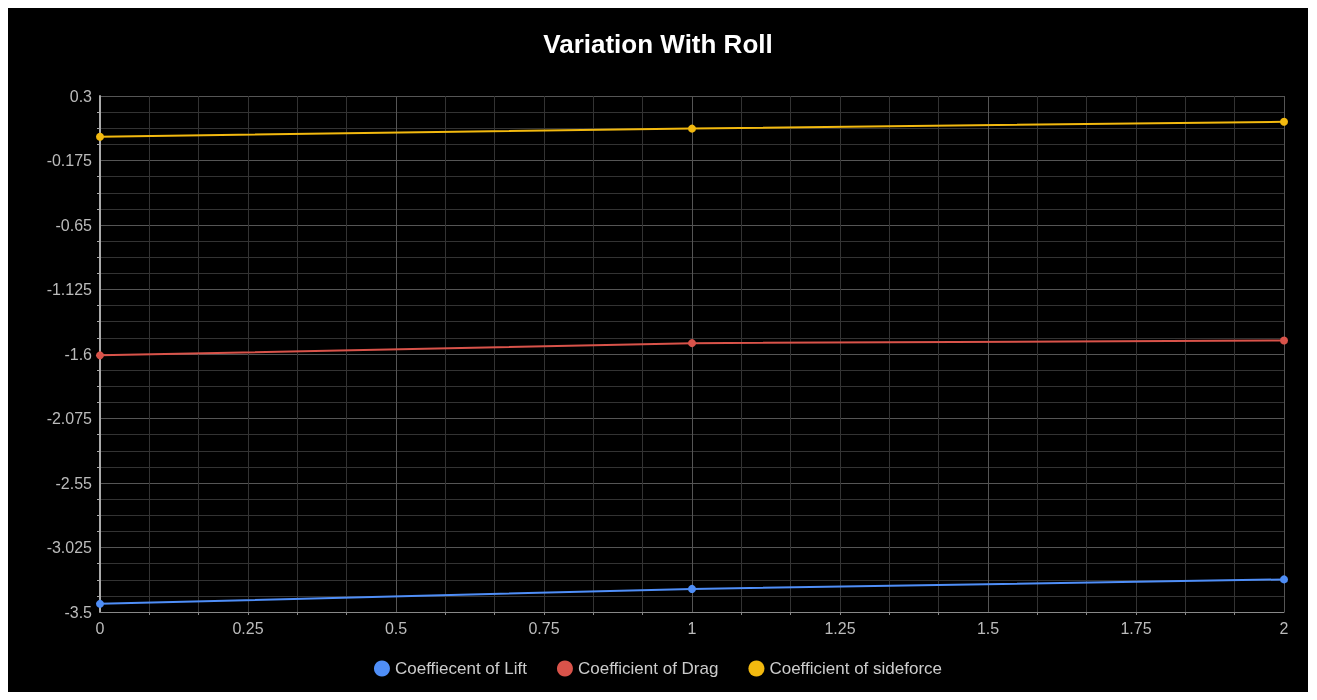  Describe the element at coordinates (78, 354) in the screenshot. I see `y-tick-label: -1.6` at that location.